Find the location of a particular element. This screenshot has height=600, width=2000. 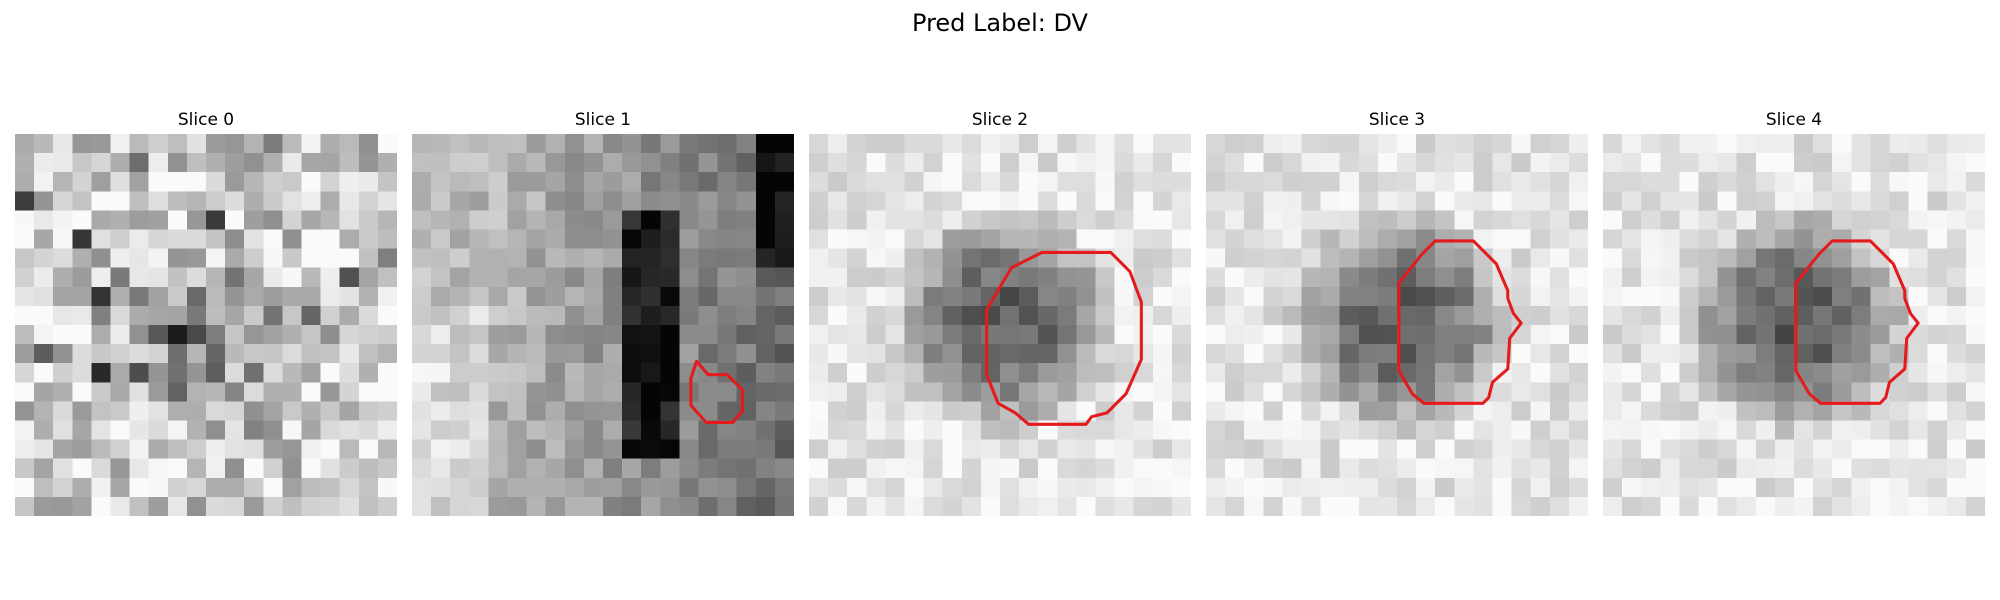

slice-title: Slice 0 is located at coordinates (206, 120).